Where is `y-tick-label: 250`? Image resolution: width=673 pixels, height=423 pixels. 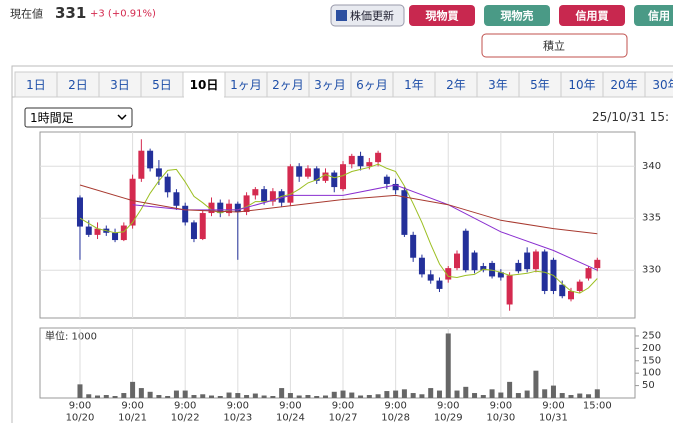 y-tick-label: 250 is located at coordinates (651, 335).